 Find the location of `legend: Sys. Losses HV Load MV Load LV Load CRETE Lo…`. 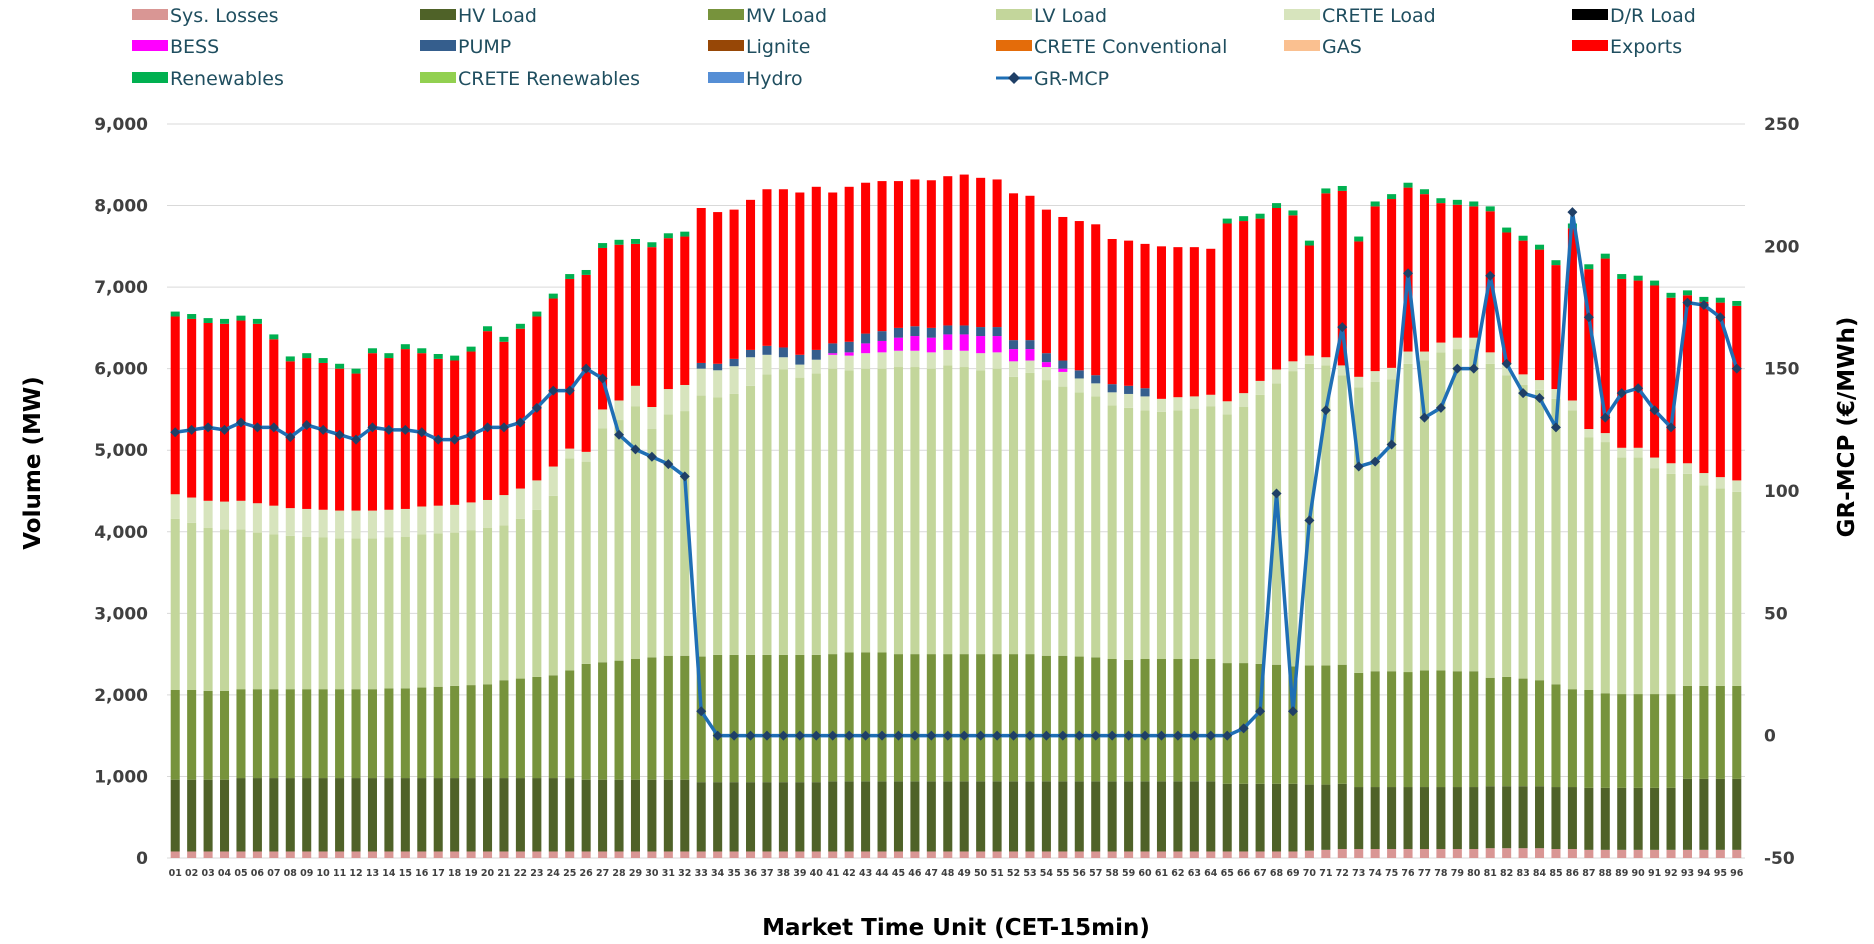

legend: Sys. Losses HV Load MV Load LV Load CRETE Lo… is located at coordinates (914, 47).